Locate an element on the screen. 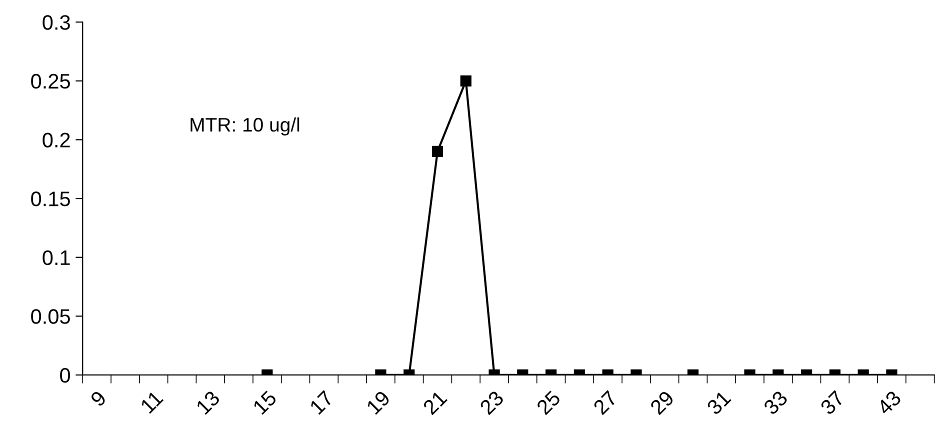 This screenshot has width=939, height=433. x-tick-label: 37 is located at coordinates (833, 403).